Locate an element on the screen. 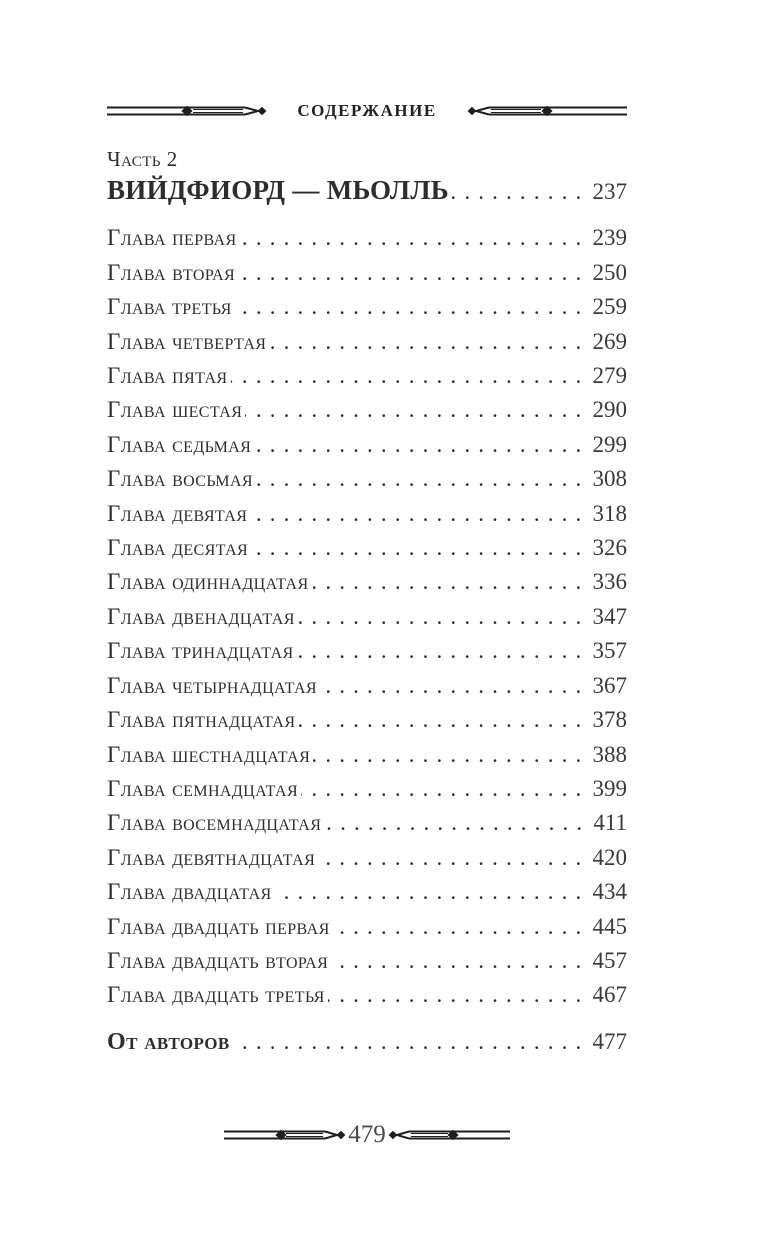 The image size is (768, 1240). page-number: 420 is located at coordinates (610, 857).